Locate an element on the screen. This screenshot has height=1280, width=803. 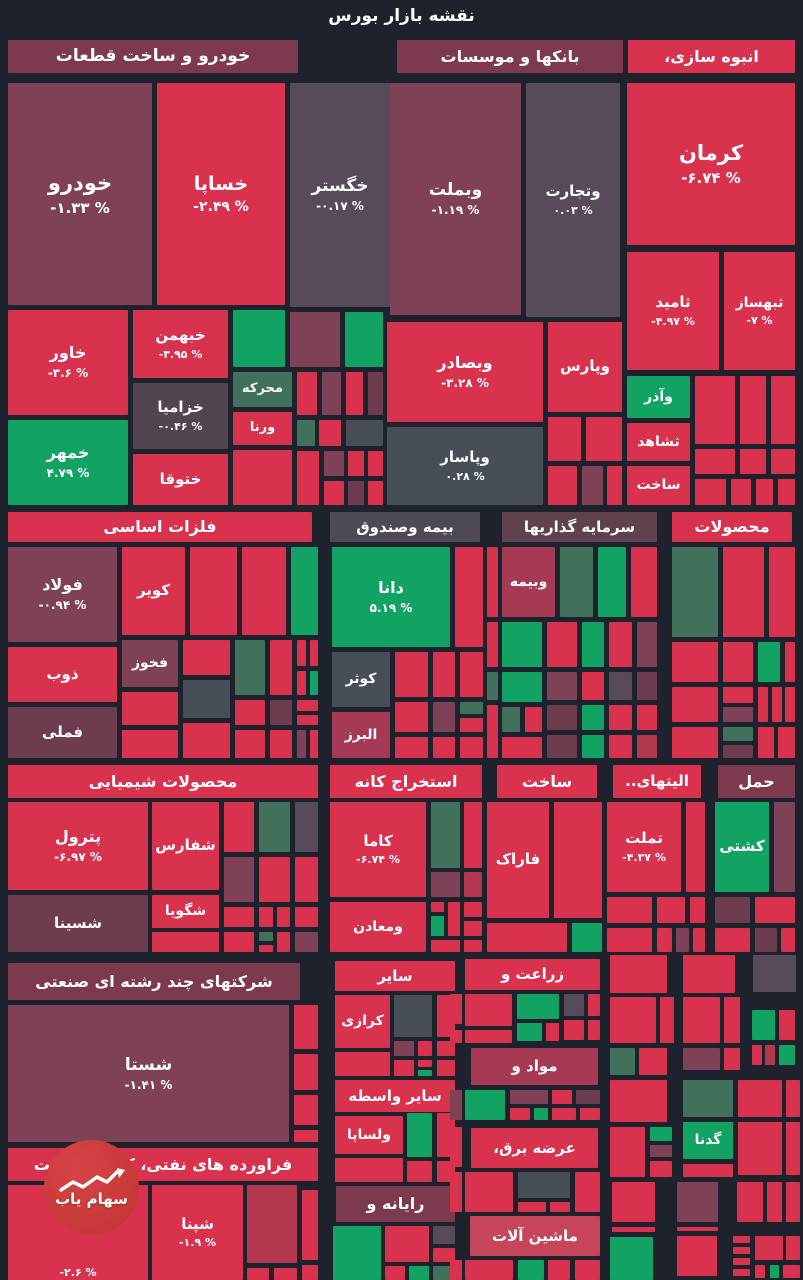
tile-خمهر: خمهر ۴.۷۹ % is located at coordinates (68, 462).